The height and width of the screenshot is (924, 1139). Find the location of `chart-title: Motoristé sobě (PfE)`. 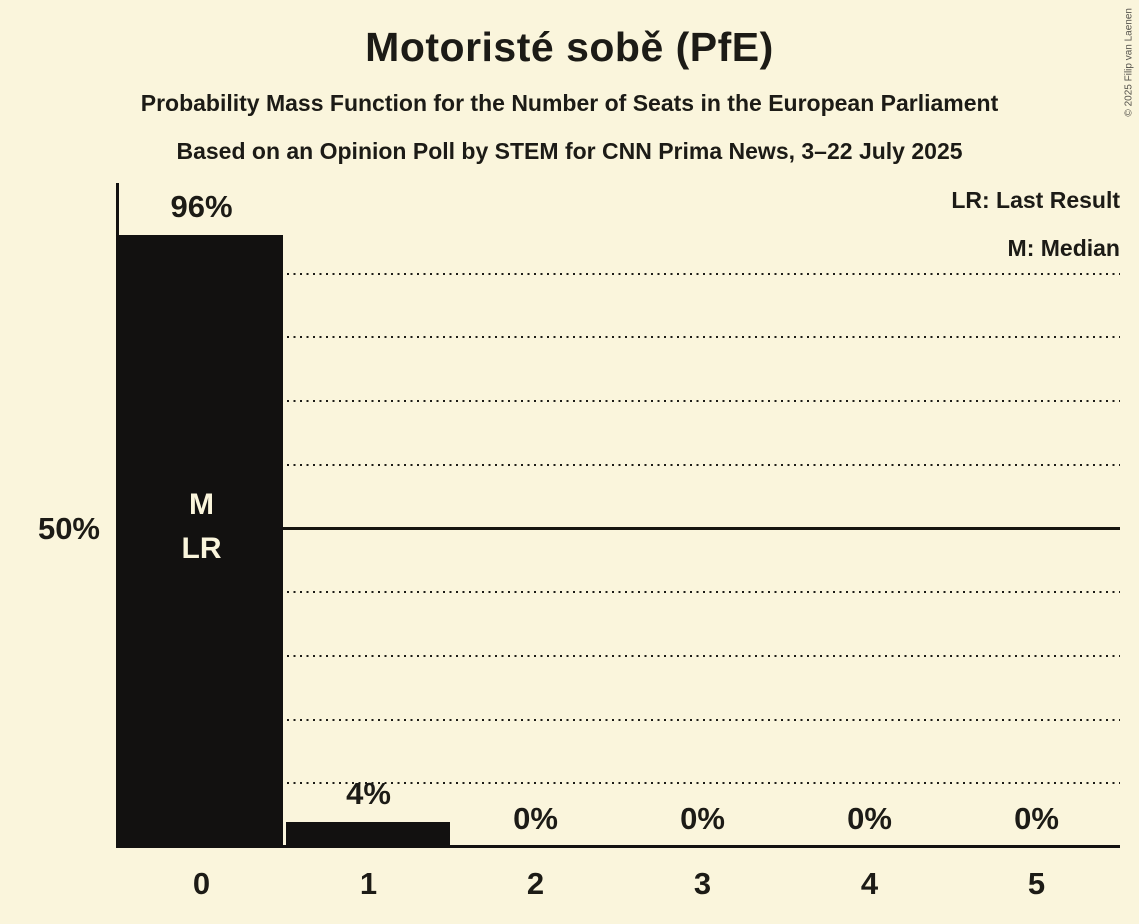

chart-title: Motoristé sobě (PfE) is located at coordinates (569, 47).